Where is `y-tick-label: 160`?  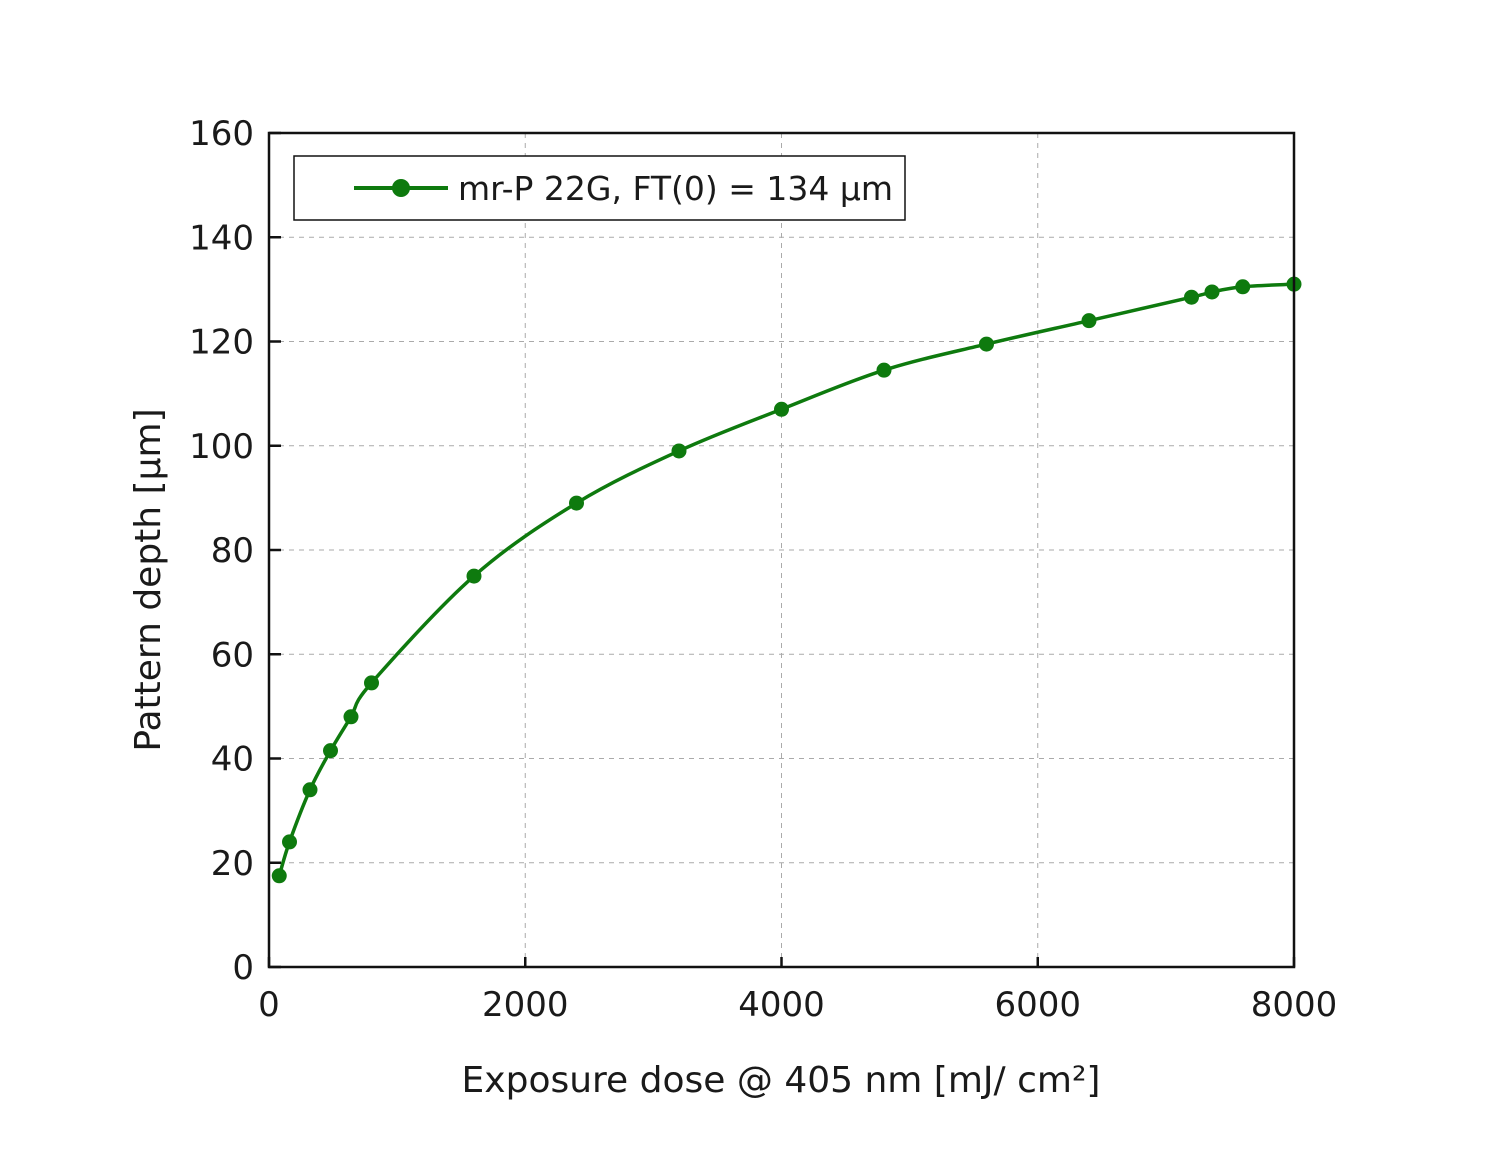
y-tick-label: 160 is located at coordinates (221, 134).